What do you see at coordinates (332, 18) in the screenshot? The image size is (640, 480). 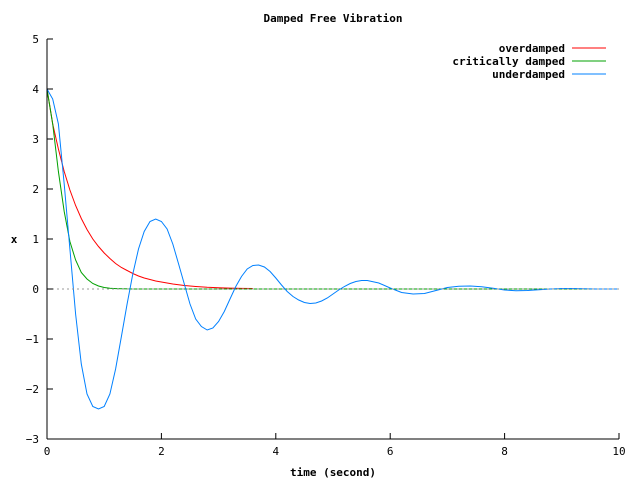 I see `chart-title: Damped Free Vibration` at bounding box center [332, 18].